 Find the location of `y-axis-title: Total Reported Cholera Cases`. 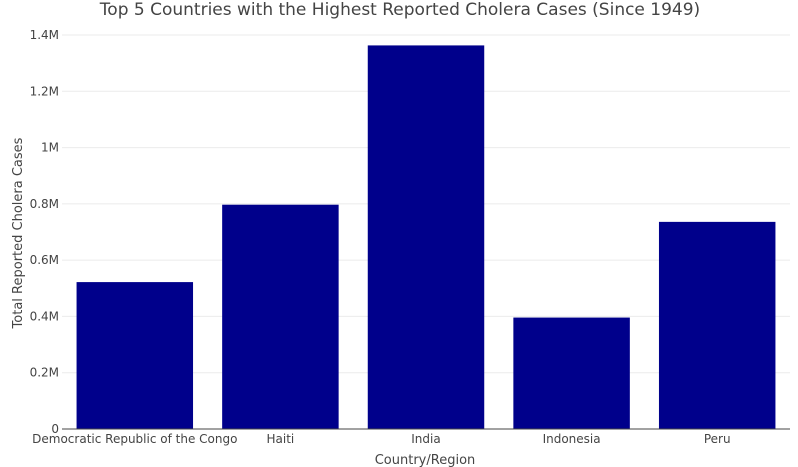

y-axis-title: Total Reported Cholera Cases is located at coordinates (18, 233).